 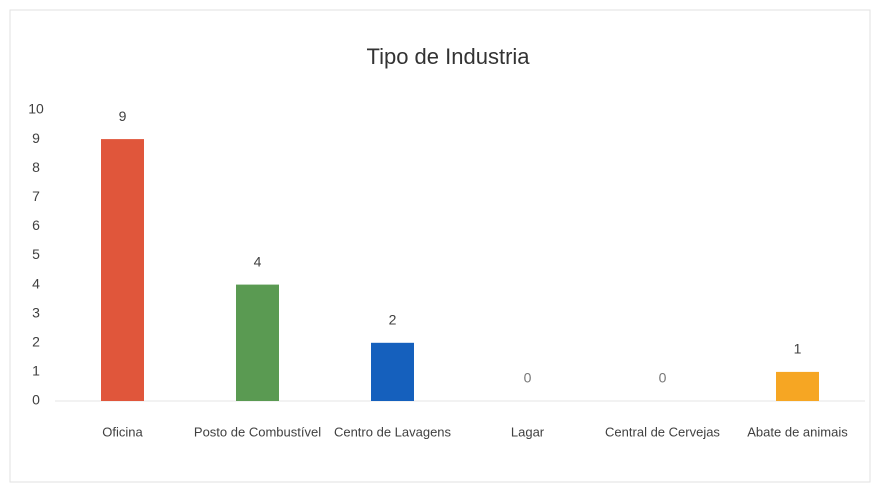 What do you see at coordinates (36, 342) in the screenshot?
I see `y-tick-label: 2` at bounding box center [36, 342].